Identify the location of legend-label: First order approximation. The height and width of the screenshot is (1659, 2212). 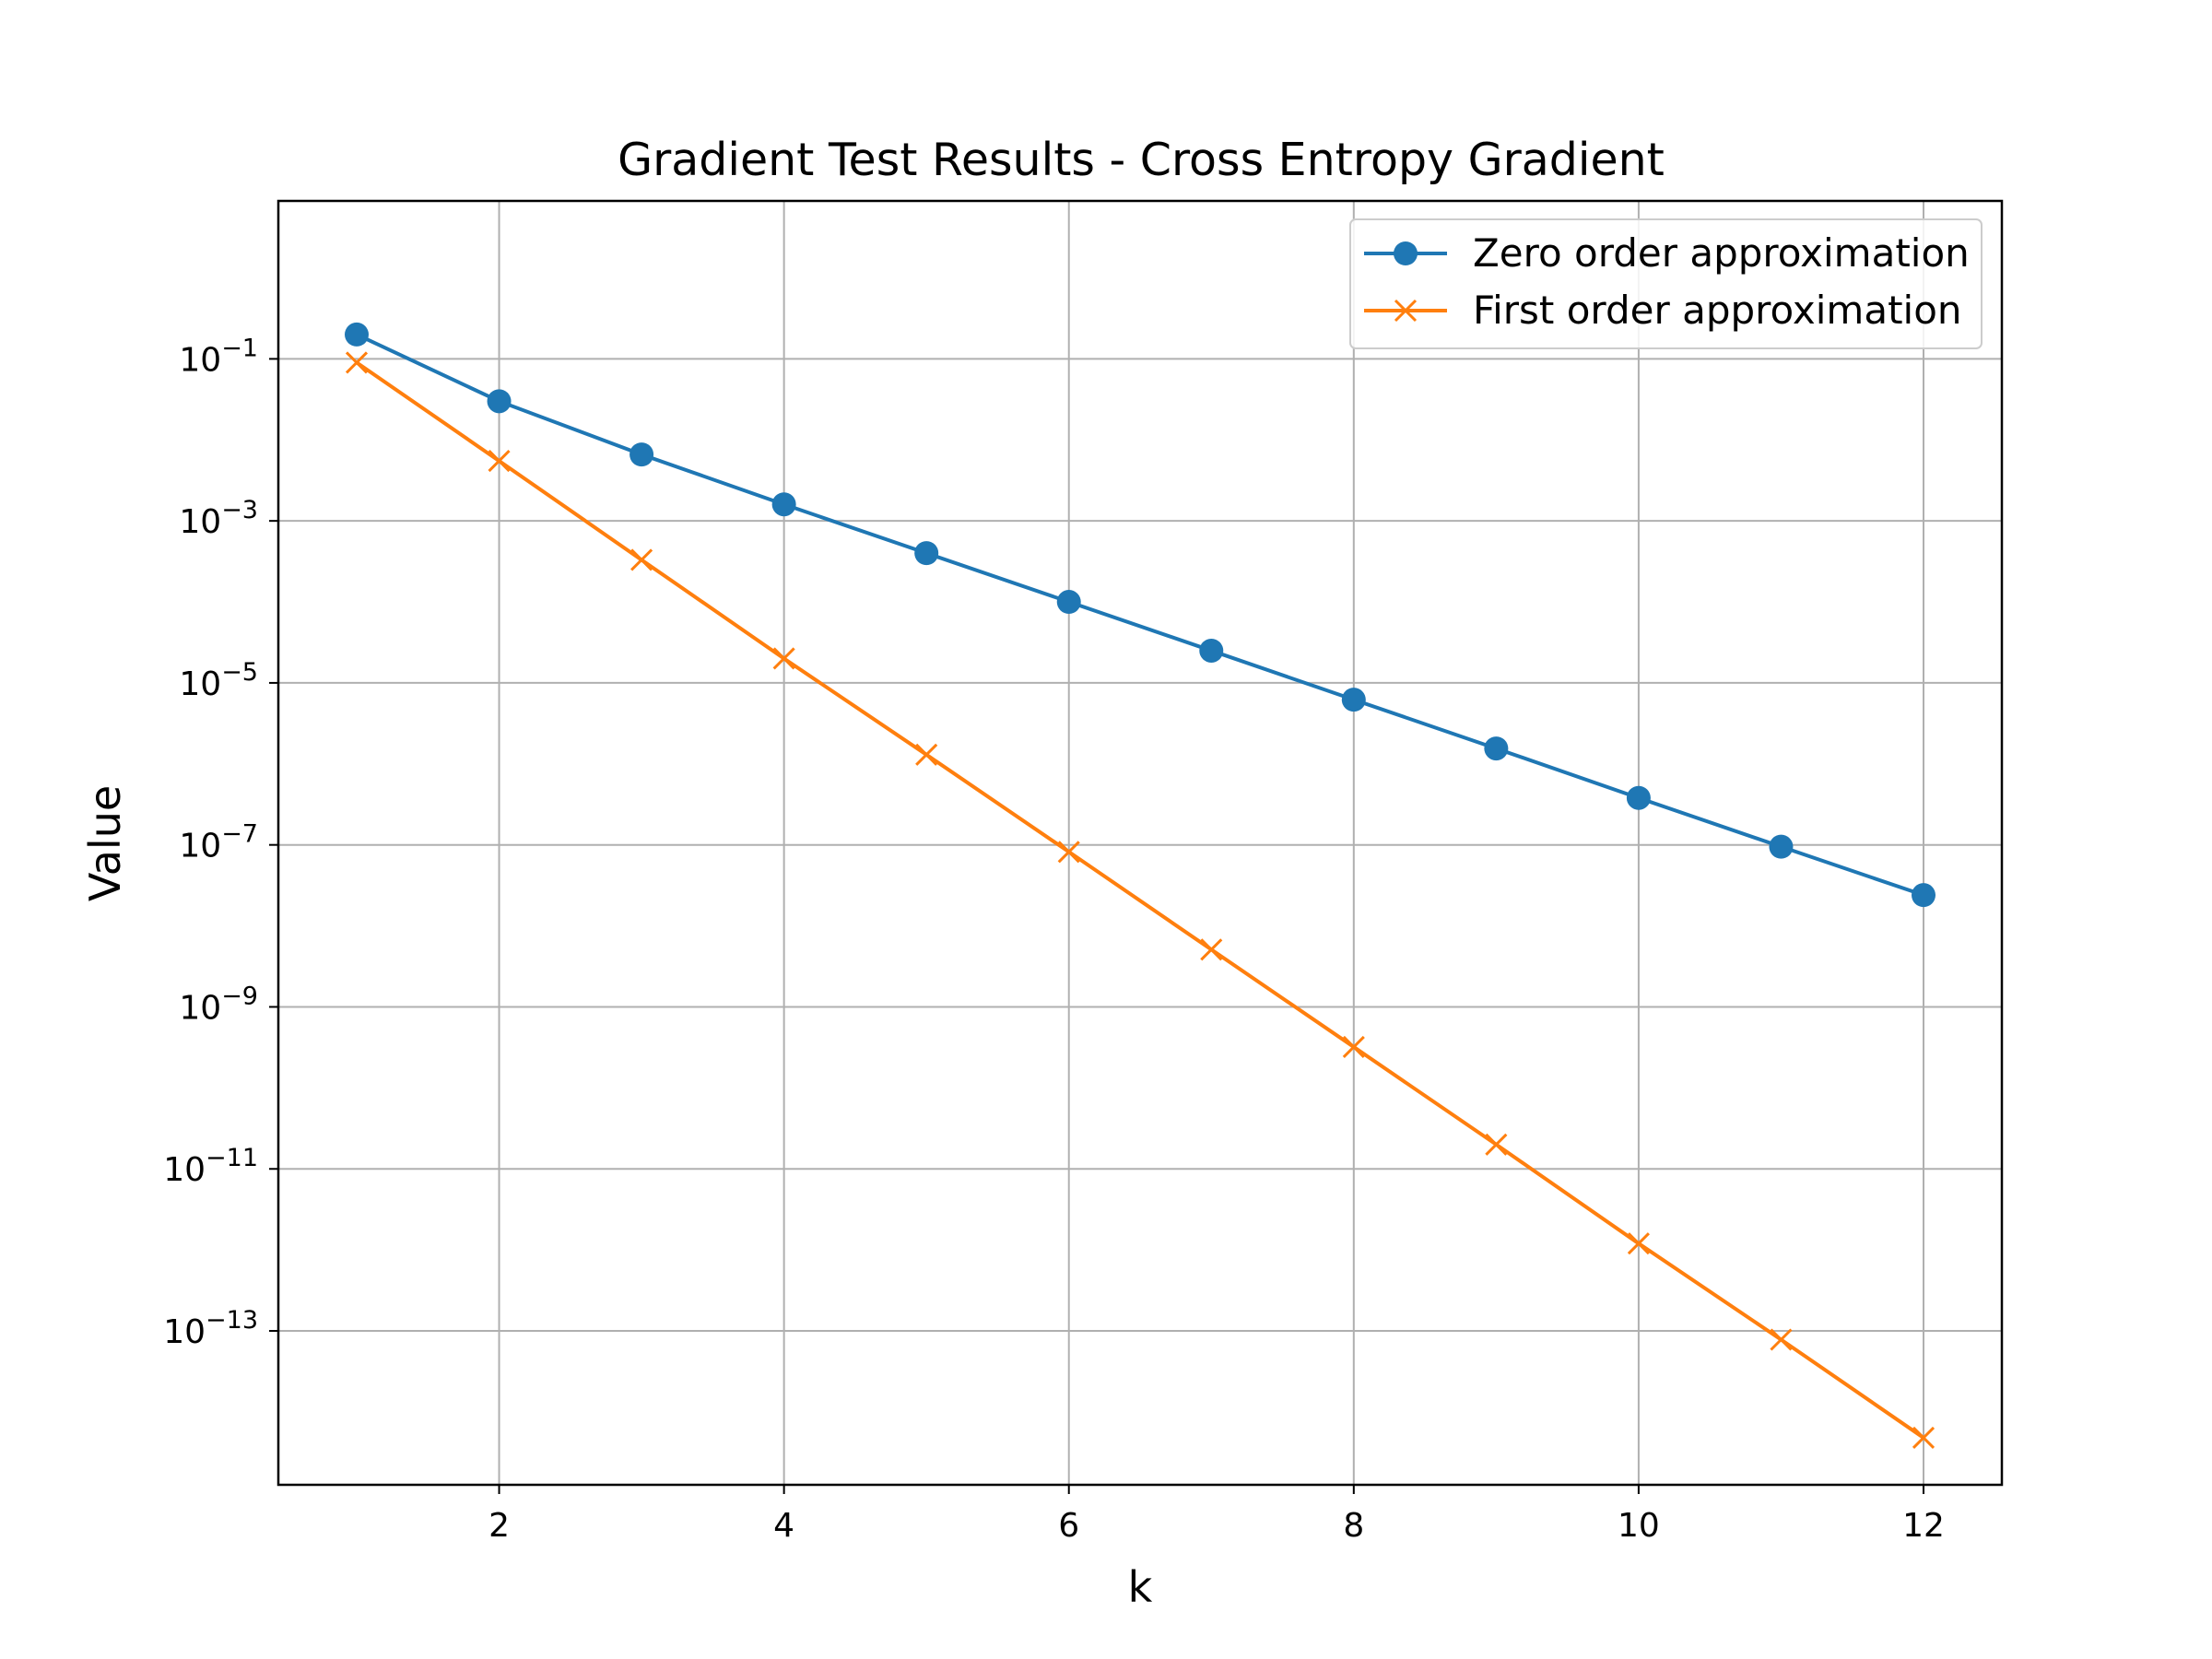
(1717, 310).